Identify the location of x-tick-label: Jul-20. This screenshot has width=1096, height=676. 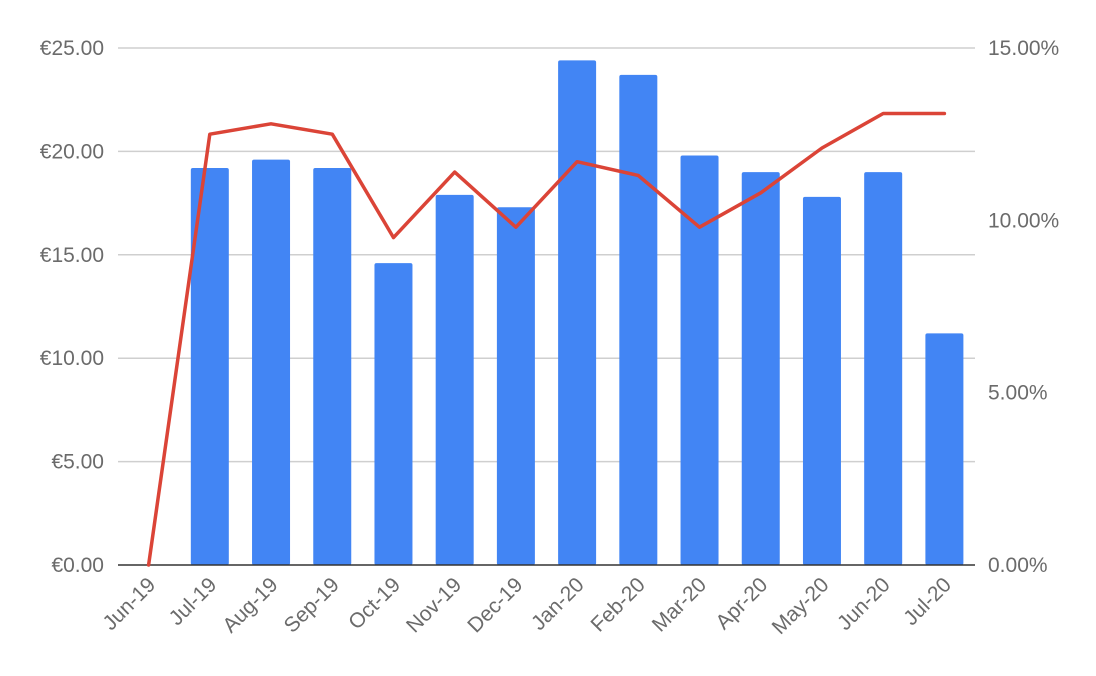
(927, 601).